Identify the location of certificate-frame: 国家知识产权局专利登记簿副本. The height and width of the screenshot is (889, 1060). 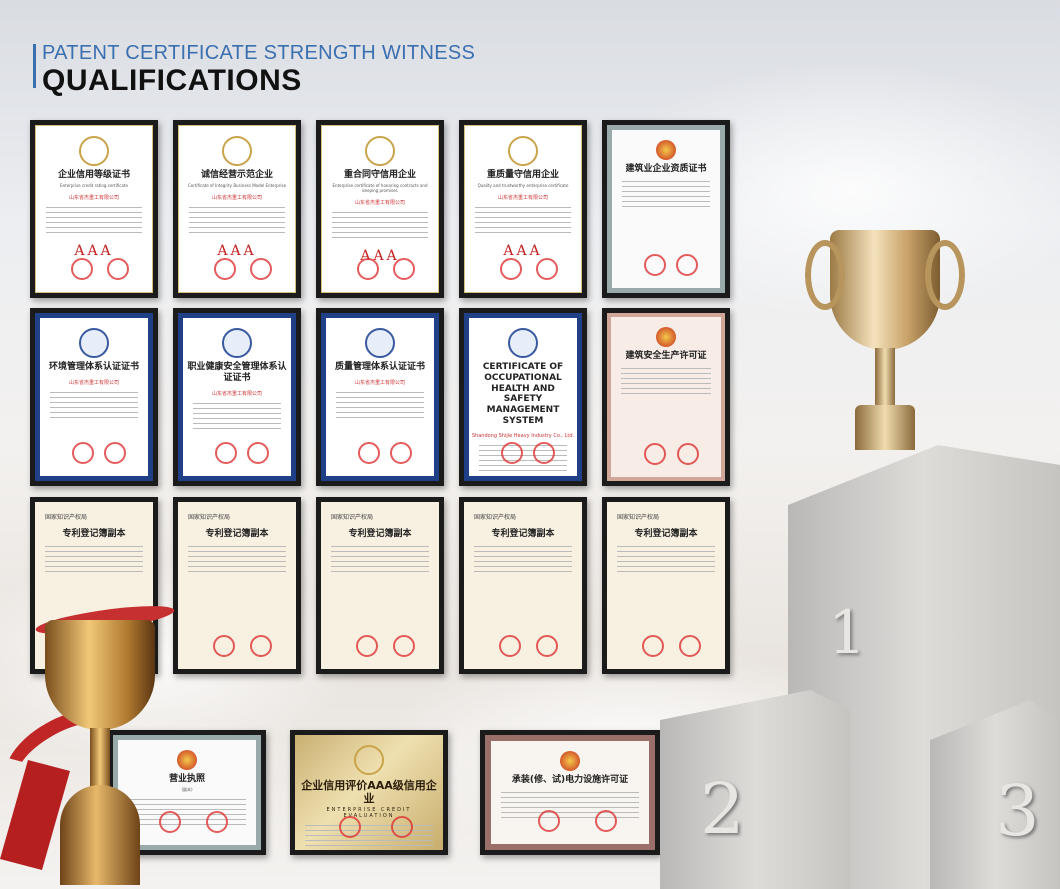
(380, 585).